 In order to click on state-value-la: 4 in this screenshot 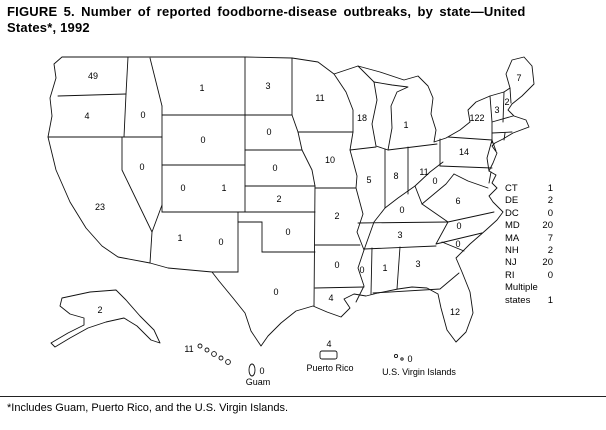, I will do `click(330, 298)`.